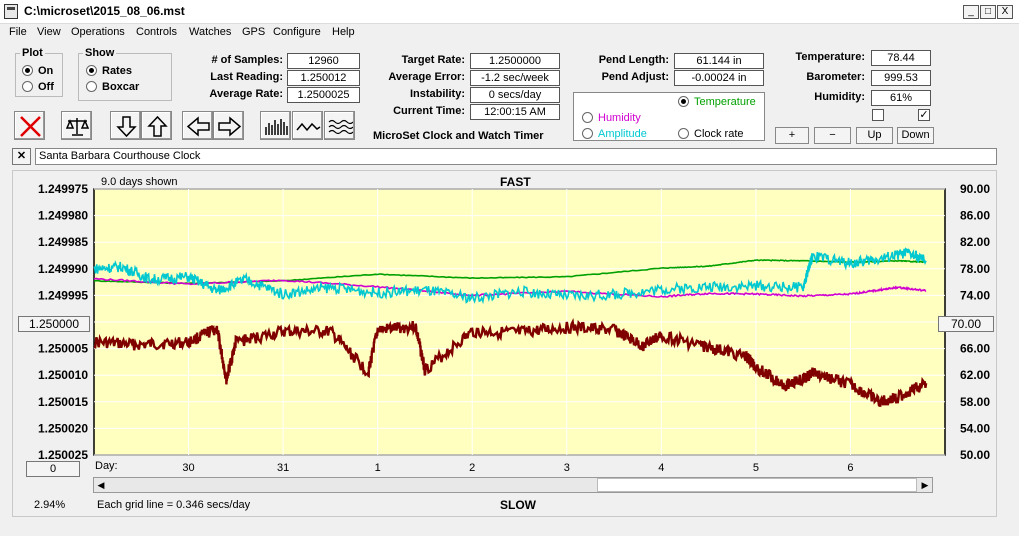 This screenshot has width=1019, height=536. What do you see at coordinates (874, 135) in the screenshot?
I see `up-button: Up` at bounding box center [874, 135].